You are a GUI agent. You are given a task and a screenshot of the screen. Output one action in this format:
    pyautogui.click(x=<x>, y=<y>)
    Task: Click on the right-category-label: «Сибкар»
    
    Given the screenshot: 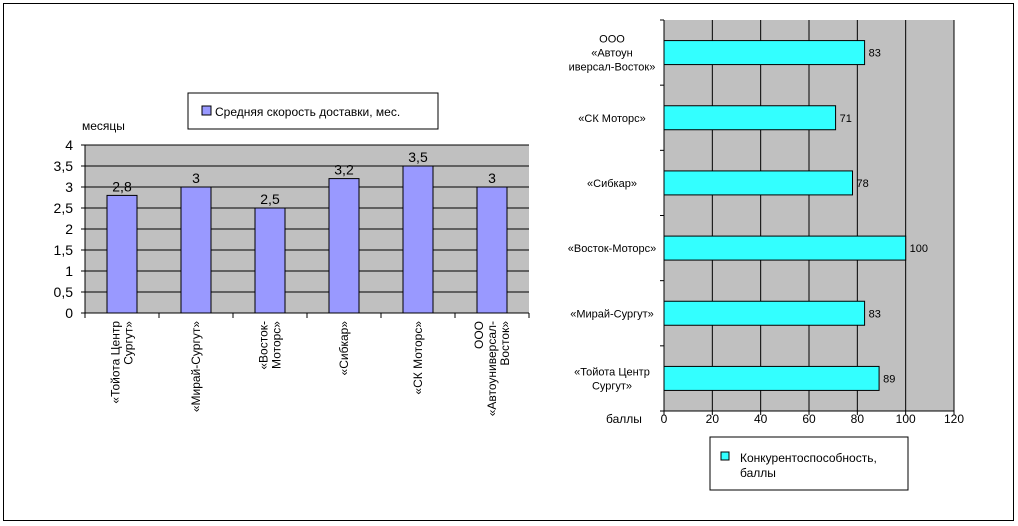 What is the action you would take?
    pyautogui.click(x=612, y=184)
    